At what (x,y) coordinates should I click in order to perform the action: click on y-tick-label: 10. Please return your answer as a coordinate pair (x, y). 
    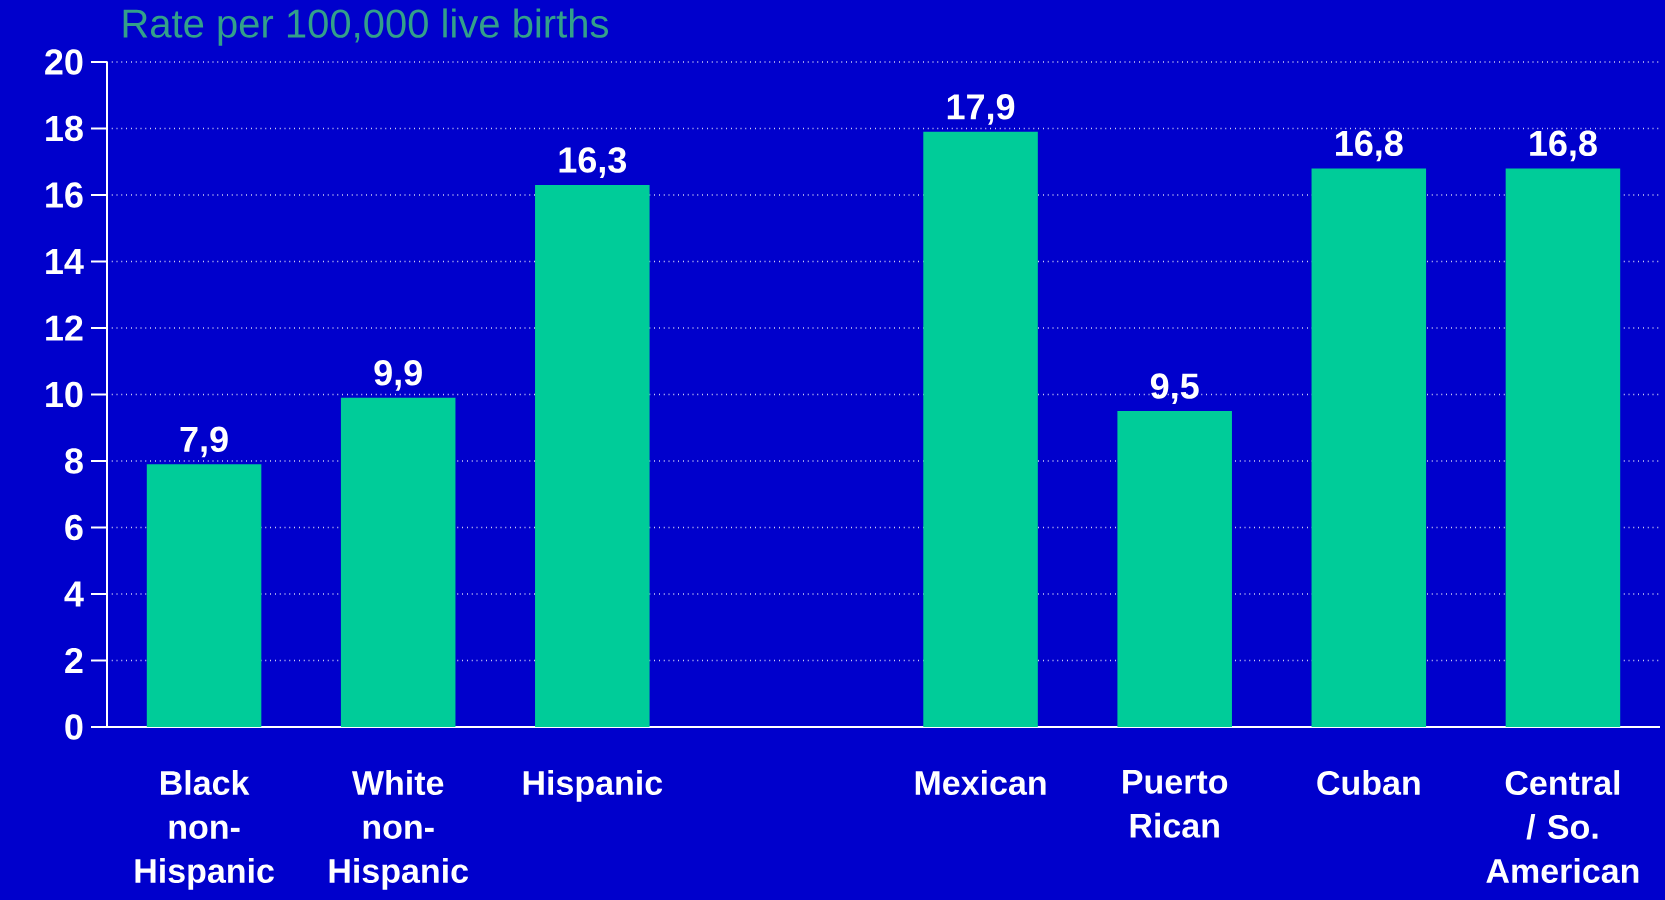
    Looking at the image, I should click on (64, 394).